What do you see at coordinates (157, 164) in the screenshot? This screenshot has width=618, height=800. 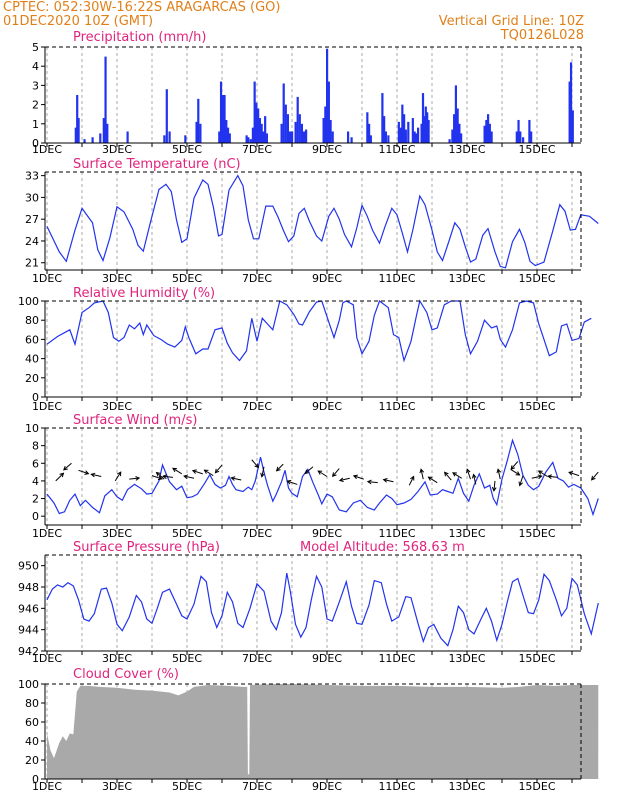 I see `panel-title: Surface Temperature (nC)` at bounding box center [157, 164].